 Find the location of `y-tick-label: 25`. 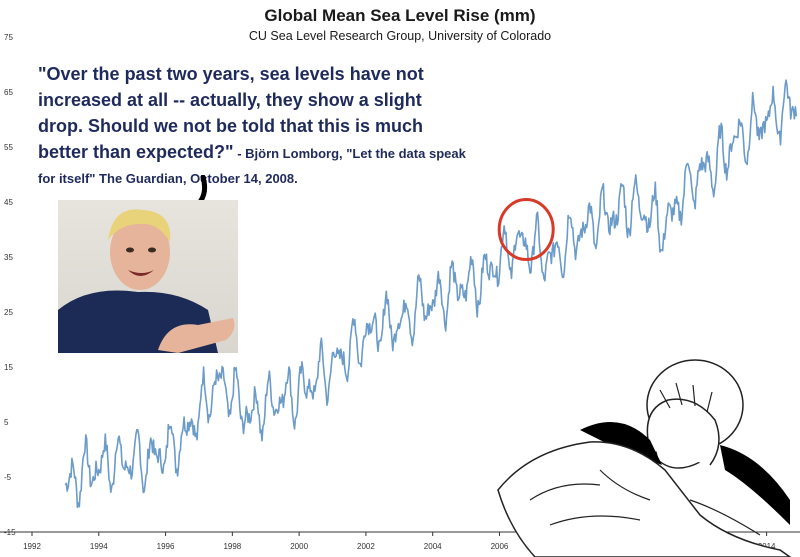

y-tick-label: 25 is located at coordinates (8, 312).